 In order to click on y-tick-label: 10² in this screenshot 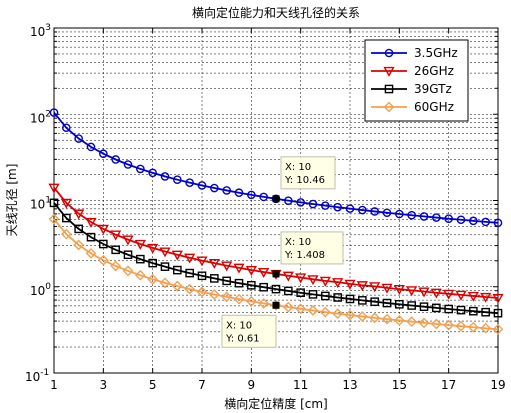, I will do `click(40, 117)`.